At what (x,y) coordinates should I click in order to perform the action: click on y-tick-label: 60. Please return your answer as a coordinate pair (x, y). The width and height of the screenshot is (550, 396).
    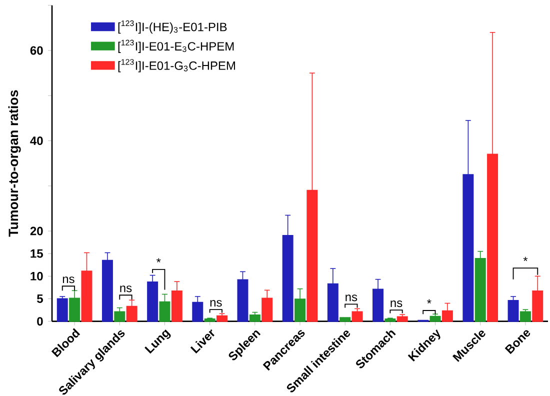
    Looking at the image, I should click on (36, 50).